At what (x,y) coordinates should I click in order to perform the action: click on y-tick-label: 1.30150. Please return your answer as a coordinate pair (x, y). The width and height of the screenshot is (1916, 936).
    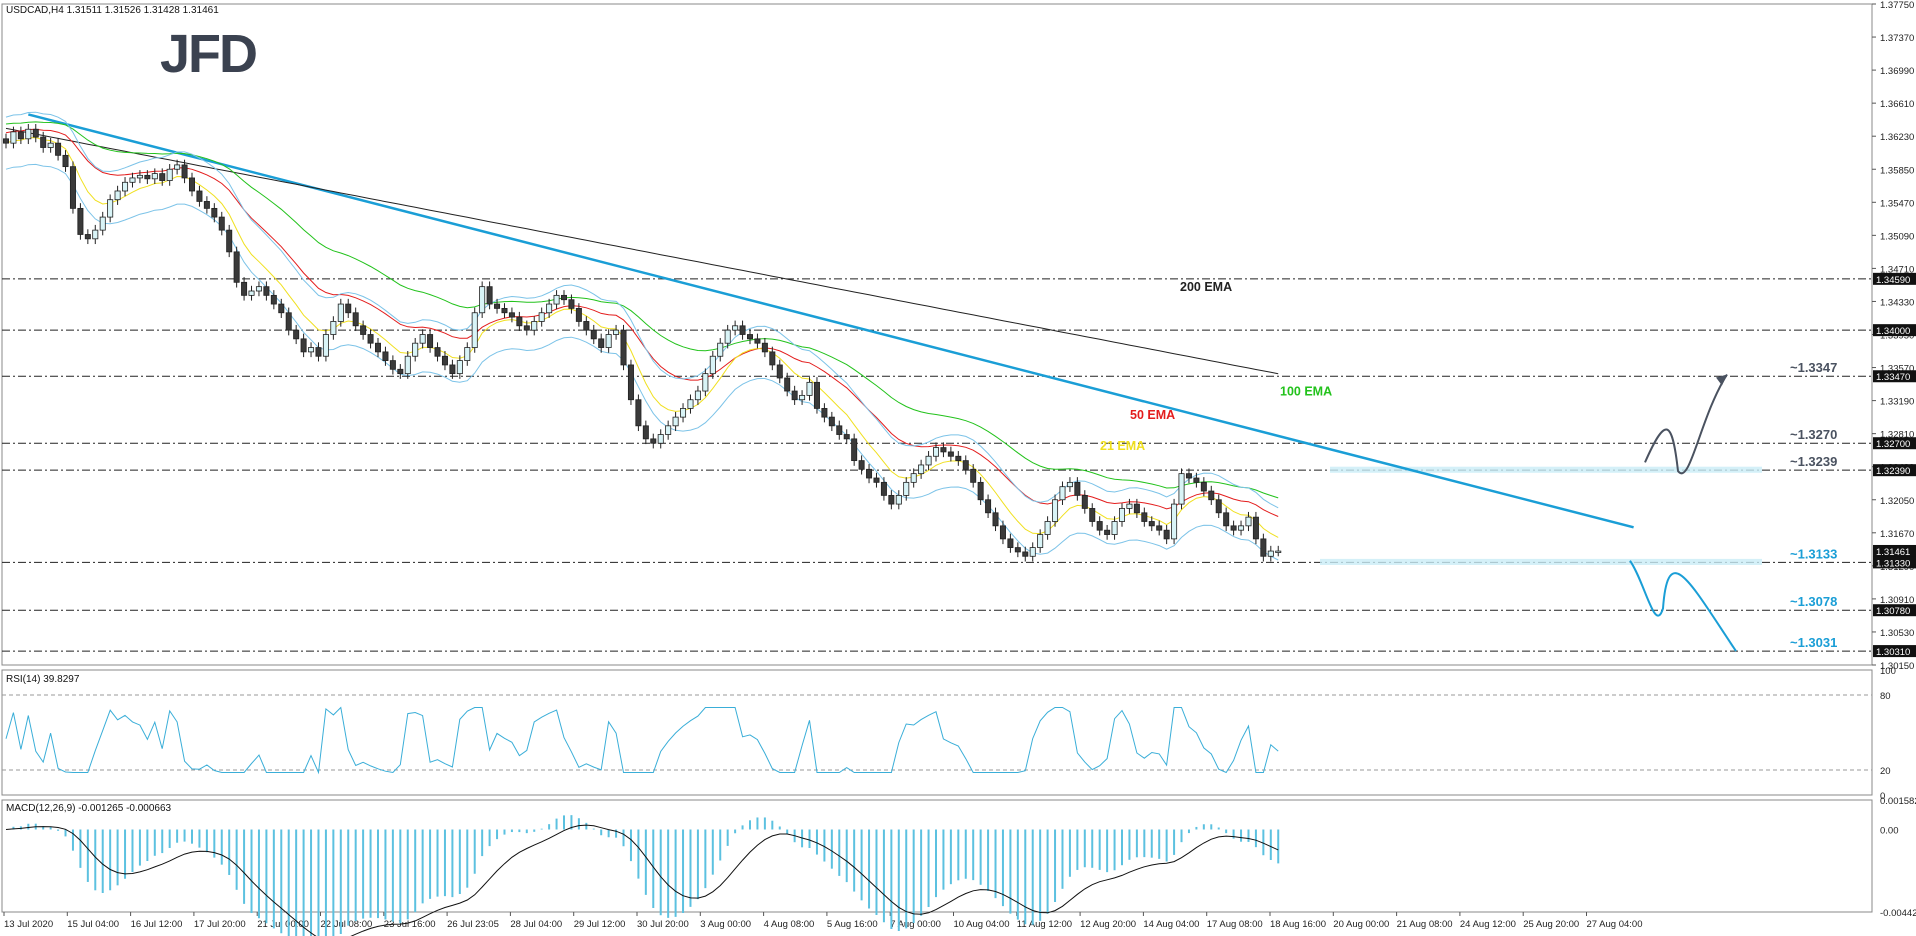
    Looking at the image, I should click on (1897, 666).